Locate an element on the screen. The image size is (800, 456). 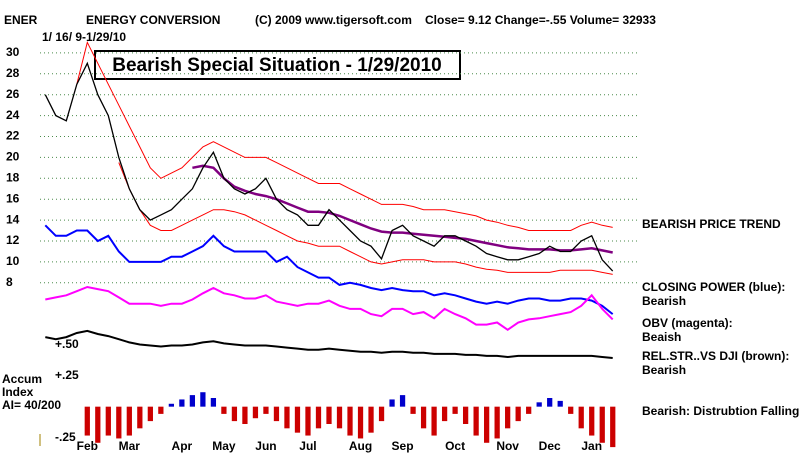
y-tick-label: 20 is located at coordinates (13, 157).